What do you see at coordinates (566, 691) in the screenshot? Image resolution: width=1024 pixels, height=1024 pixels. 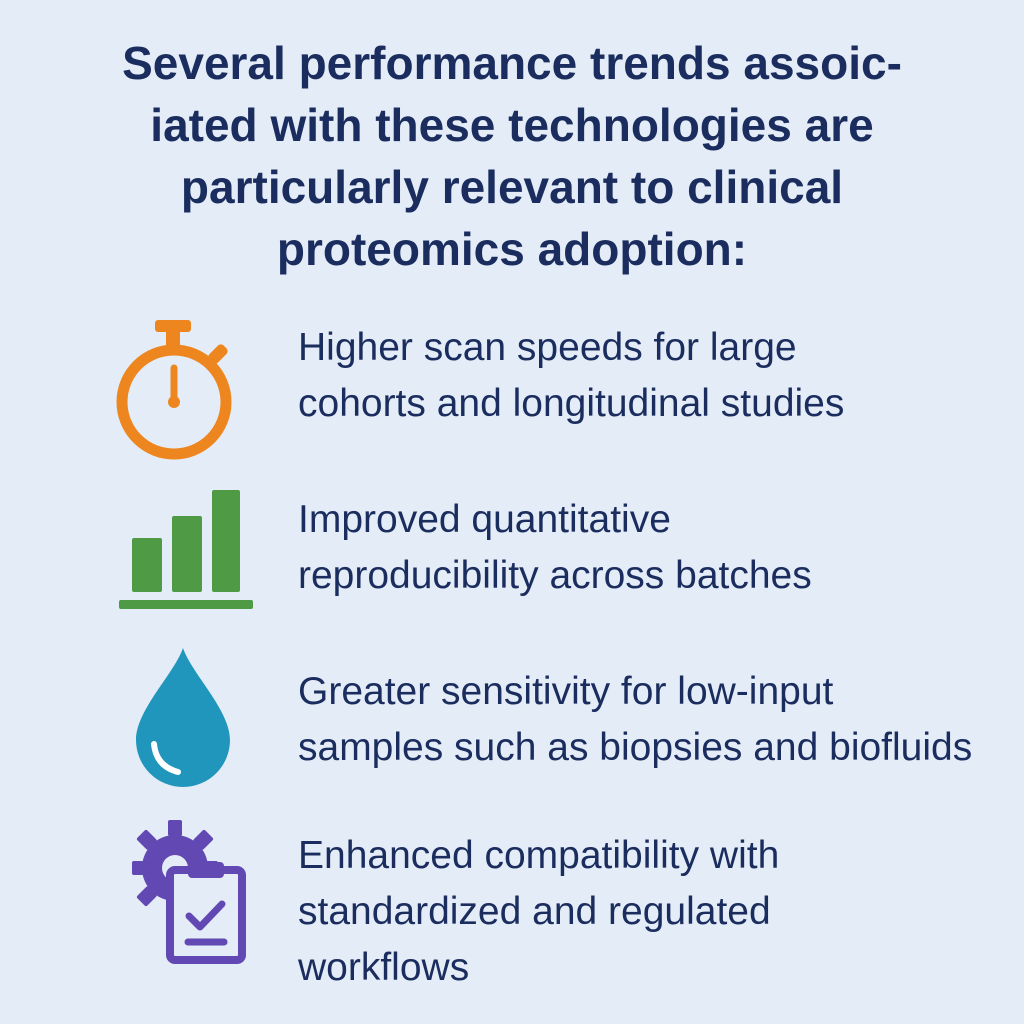 I see `item-text-line: Greater sensitivity for low-input` at bounding box center [566, 691].